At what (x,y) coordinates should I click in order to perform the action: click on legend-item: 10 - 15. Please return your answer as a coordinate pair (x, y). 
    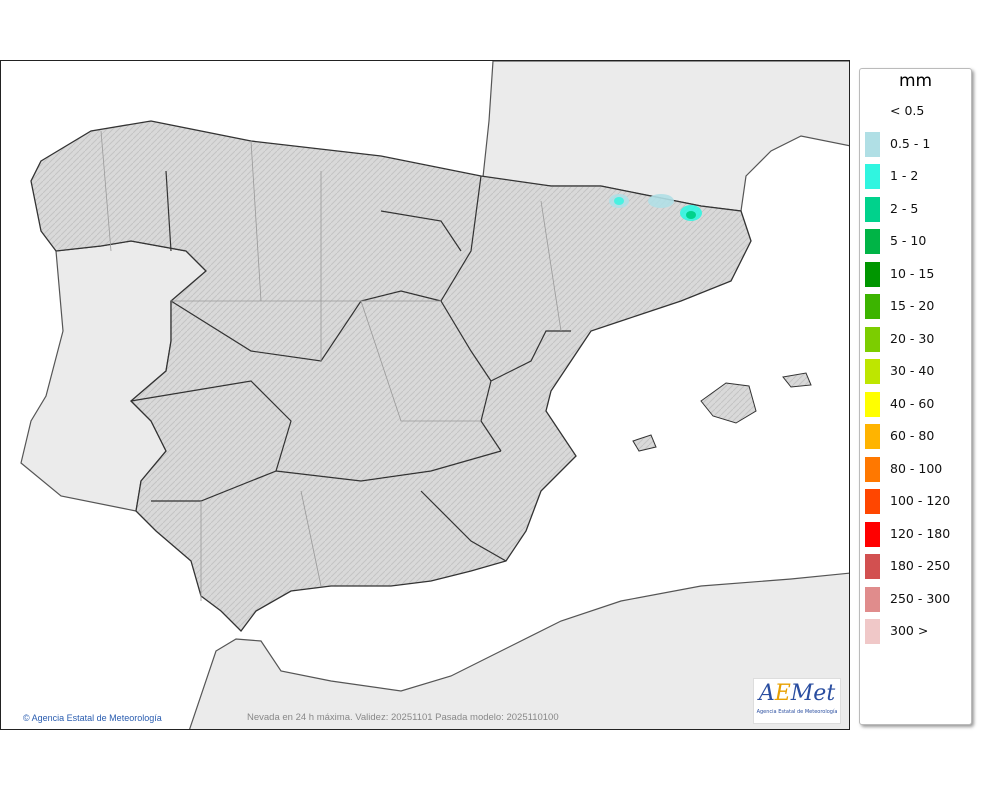
    Looking at the image, I should click on (915, 276).